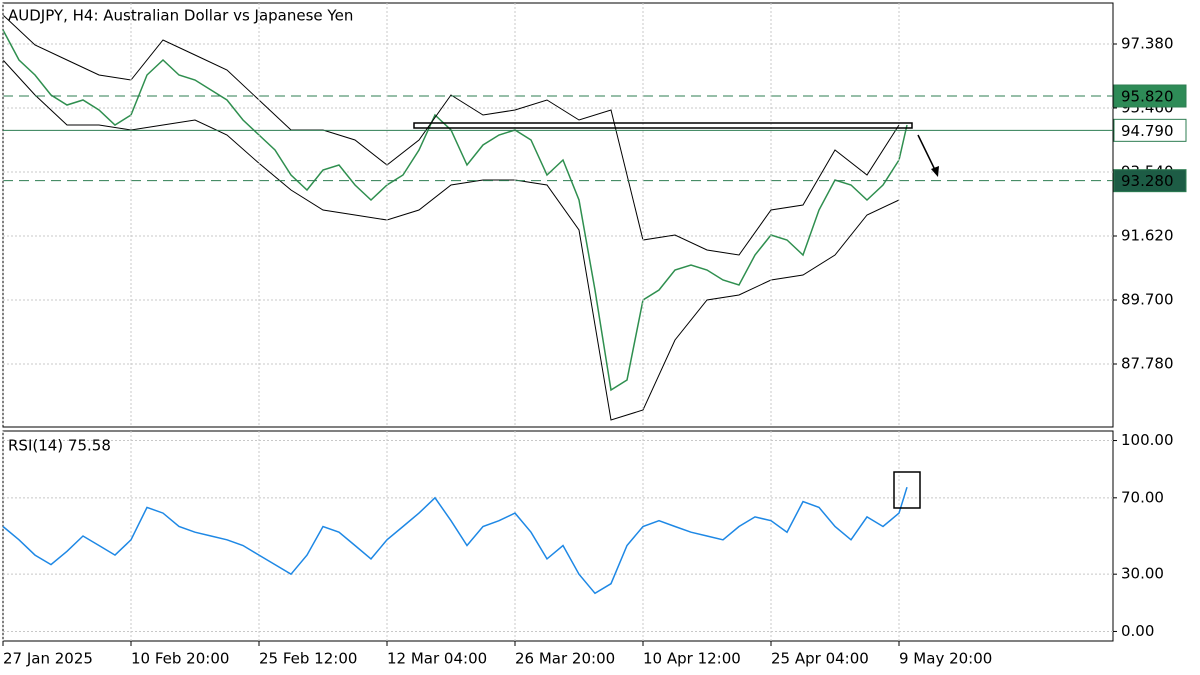  What do you see at coordinates (907, 490) in the screenshot?
I see `rsi-highlight` at bounding box center [907, 490].